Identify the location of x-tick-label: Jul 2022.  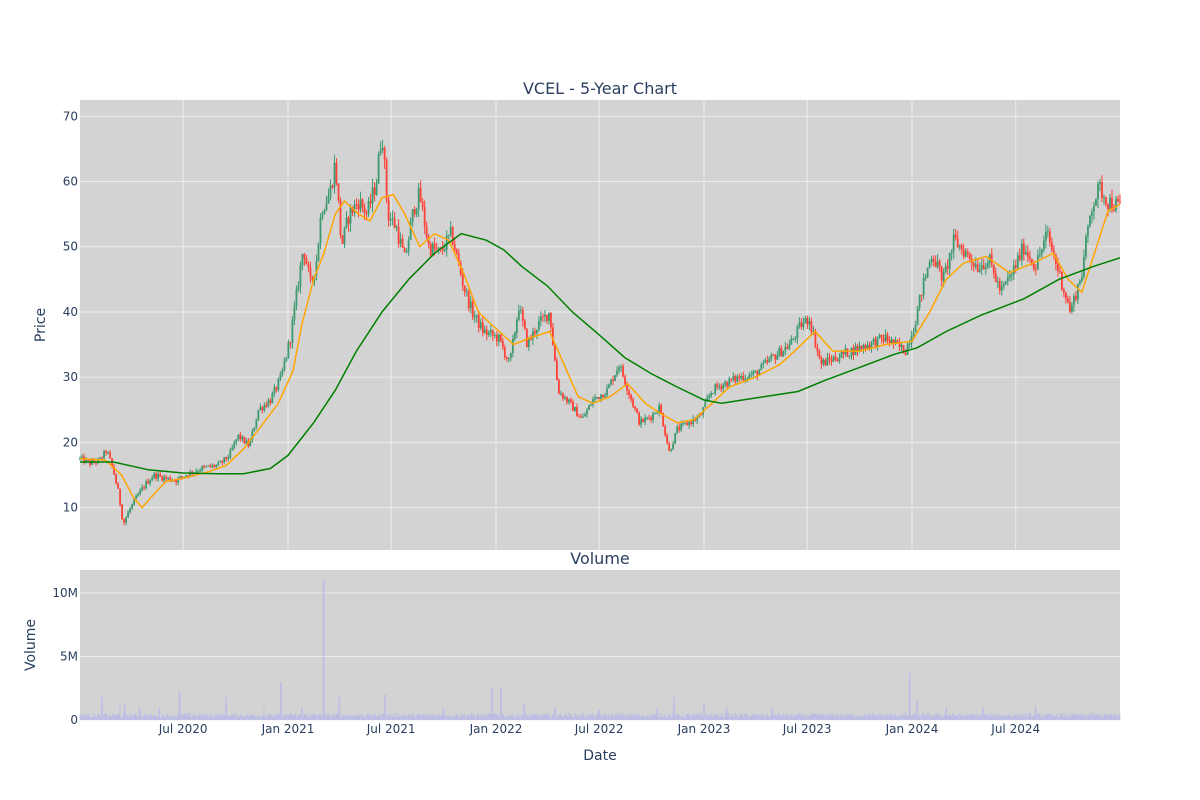
(599, 729).